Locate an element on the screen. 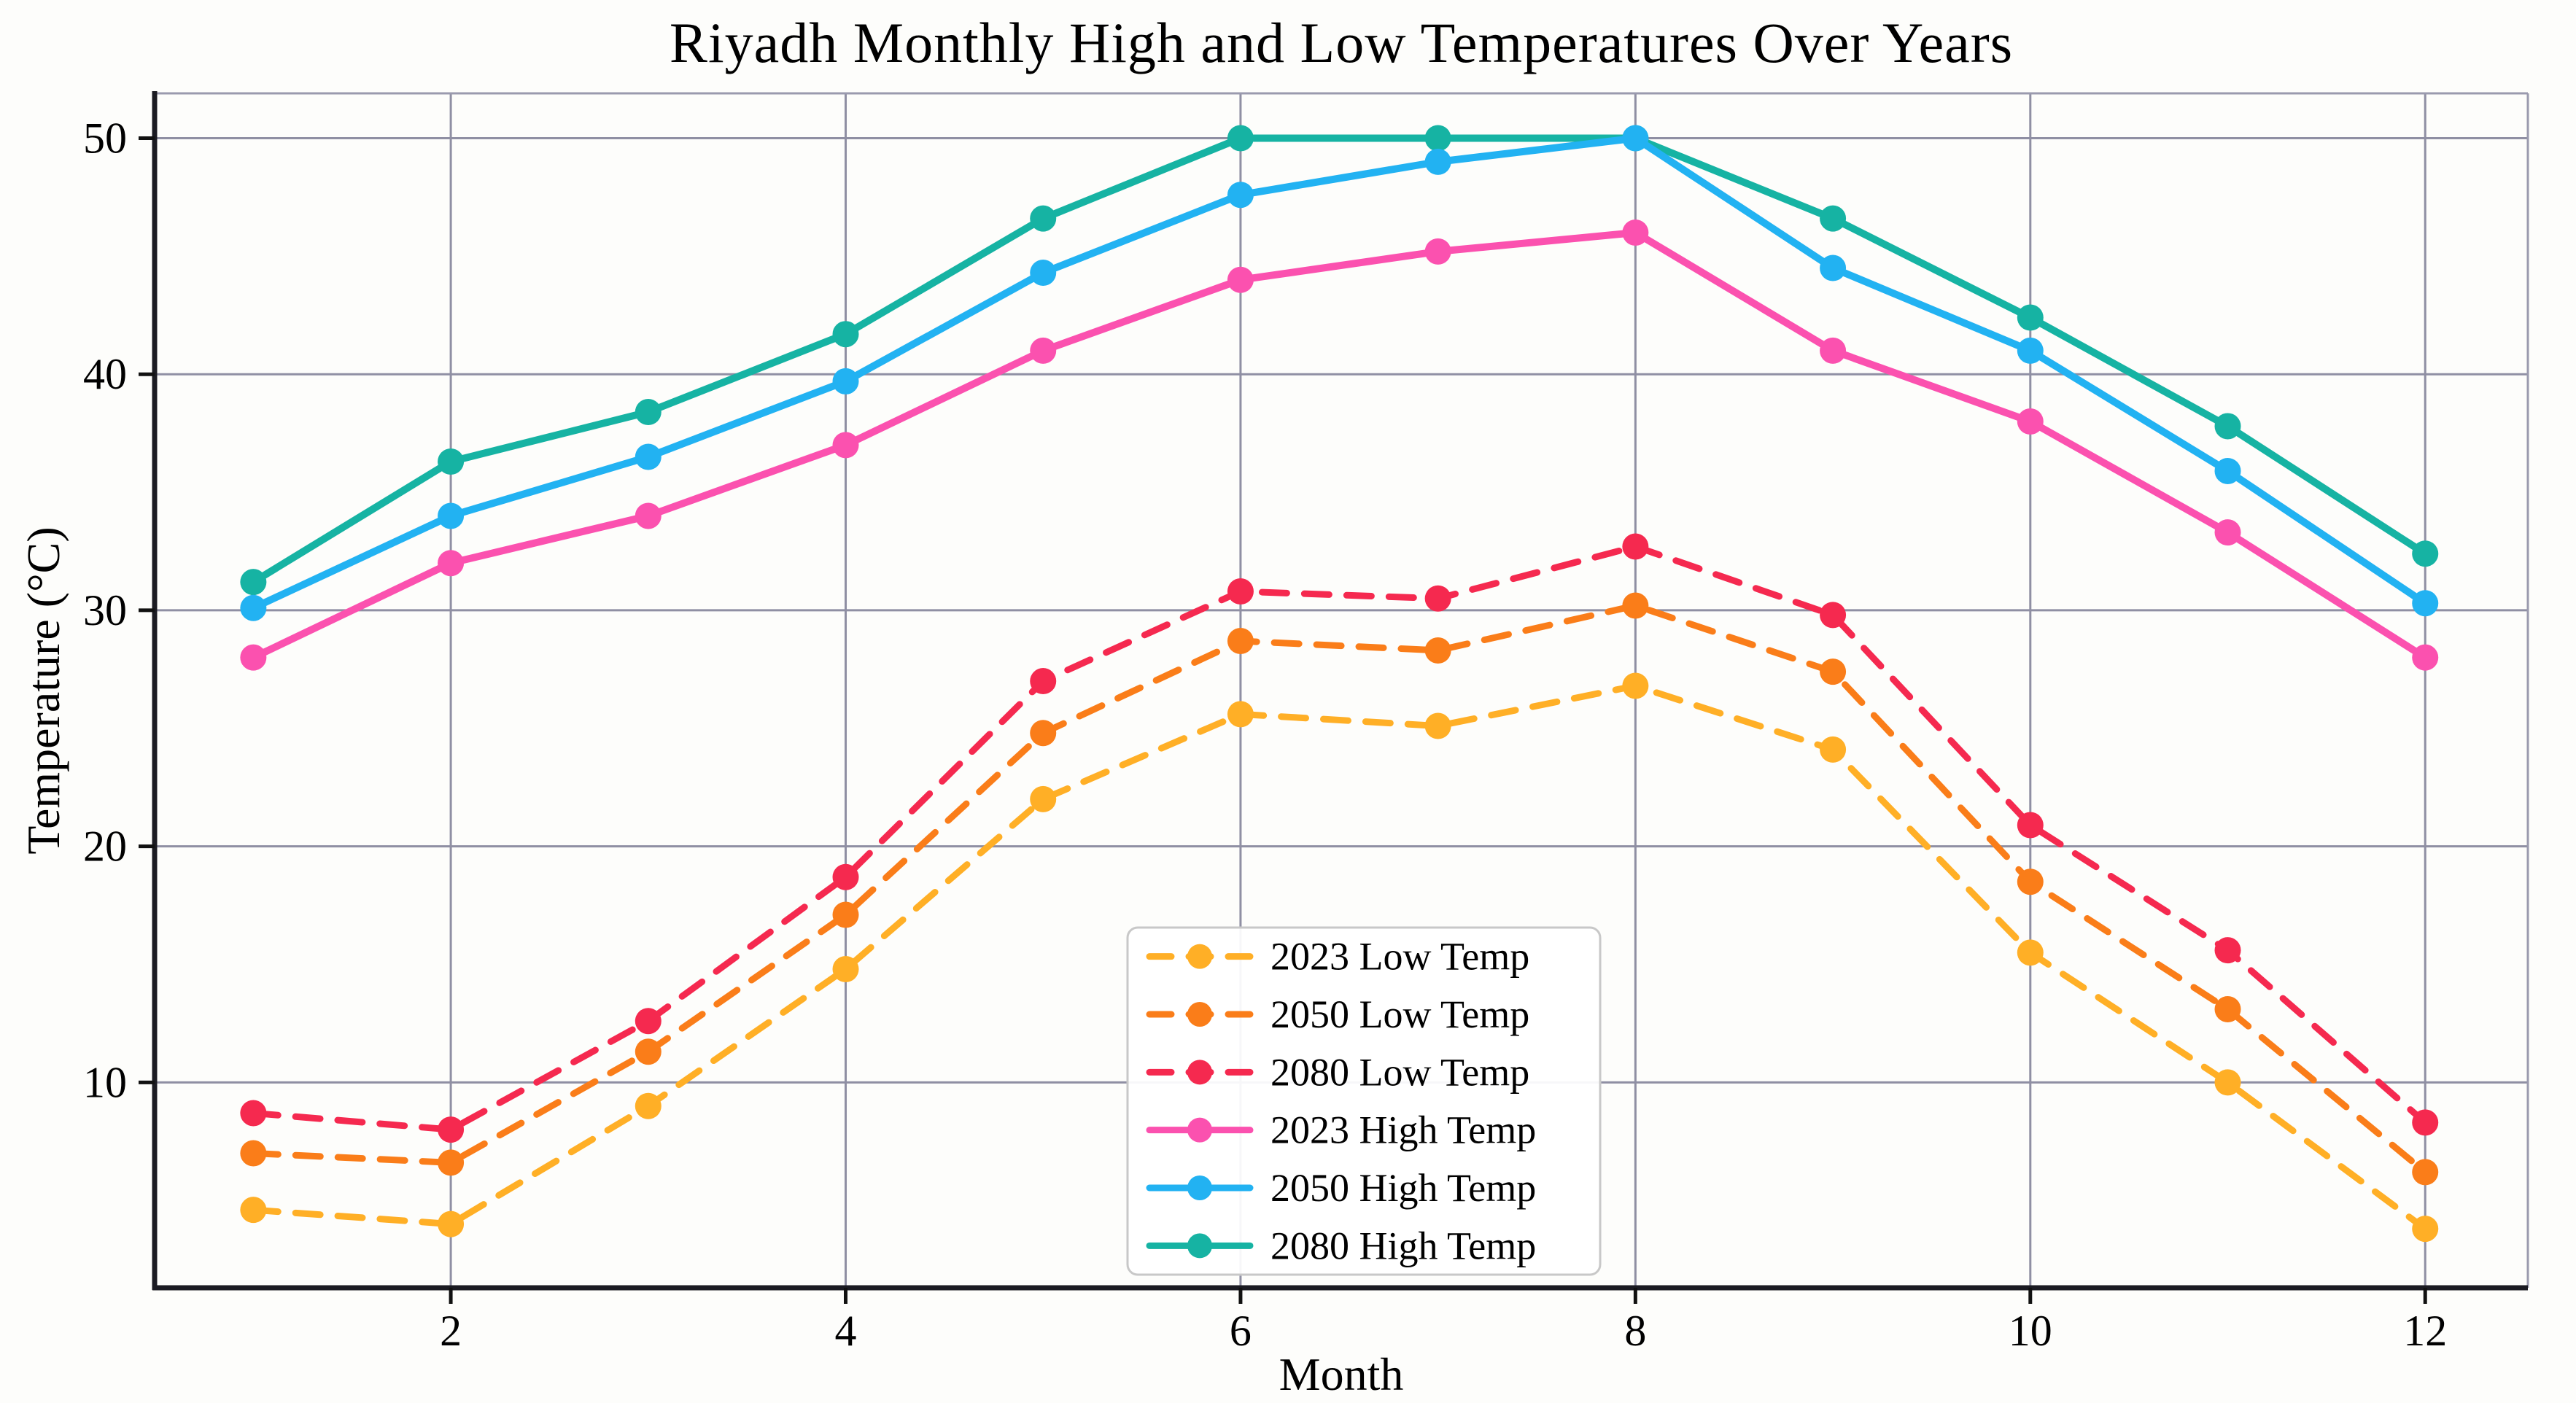  legend-marker-dot-2080-low-temp is located at coordinates (1199, 1072).